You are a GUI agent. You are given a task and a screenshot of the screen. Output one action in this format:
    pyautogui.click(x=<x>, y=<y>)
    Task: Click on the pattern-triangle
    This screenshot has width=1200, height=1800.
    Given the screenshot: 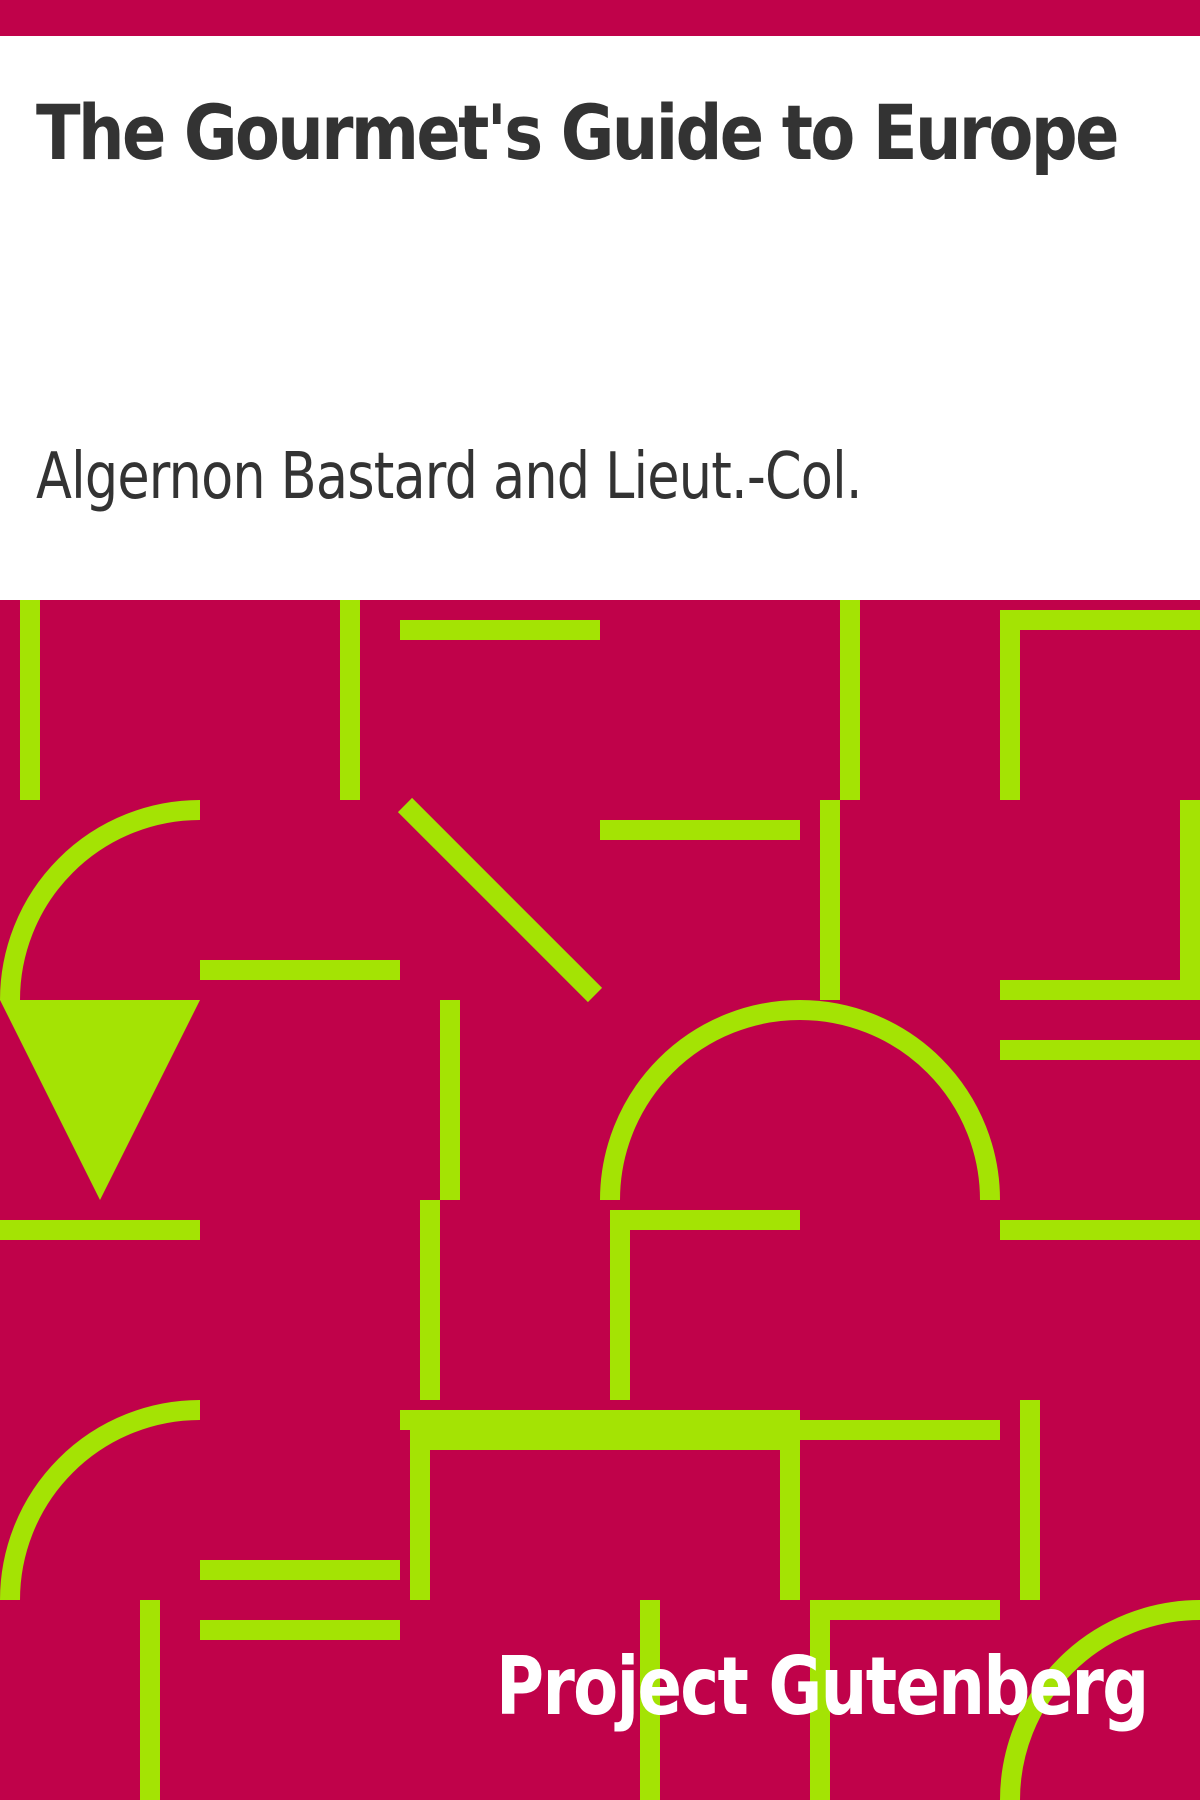 What is the action you would take?
    pyautogui.click(x=100, y=1100)
    